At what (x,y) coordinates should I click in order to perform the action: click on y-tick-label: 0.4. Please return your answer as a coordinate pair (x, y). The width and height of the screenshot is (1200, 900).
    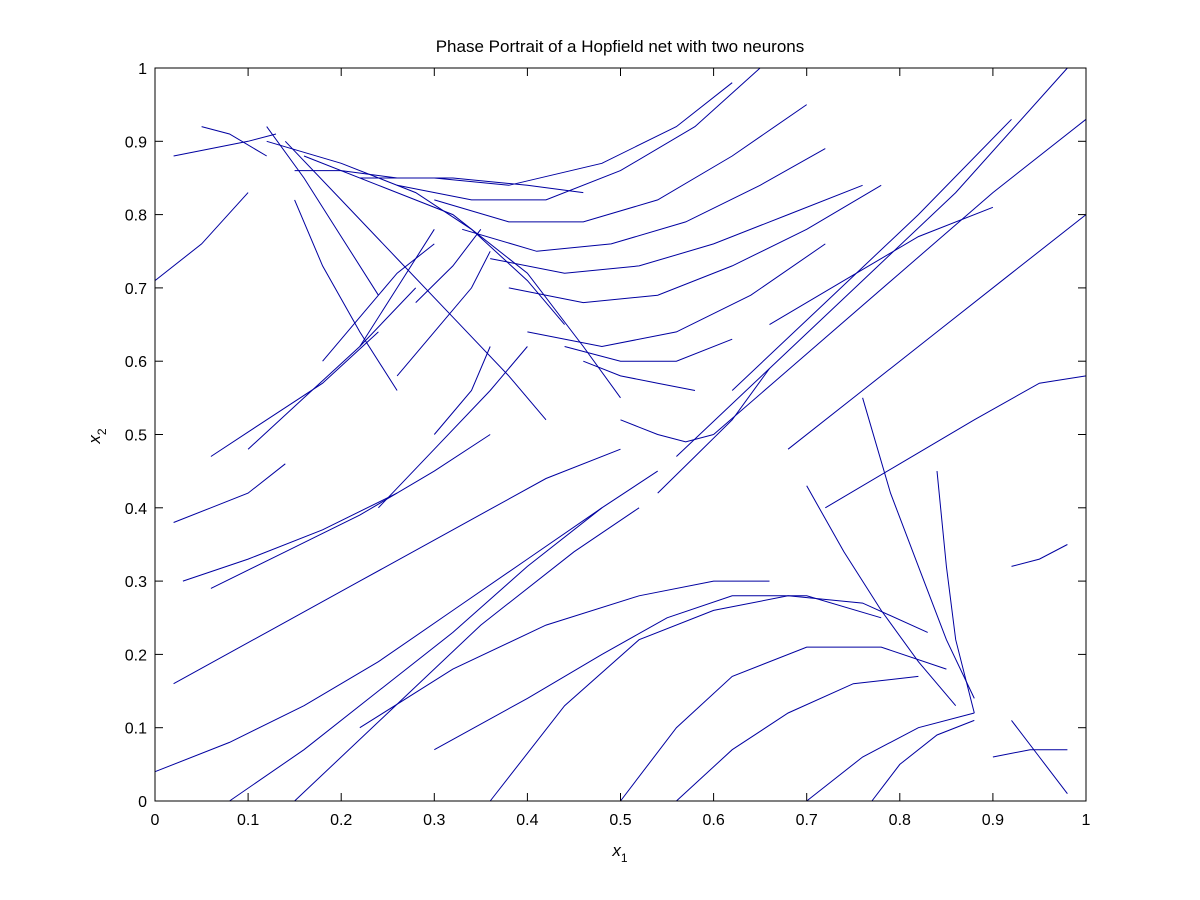
    Looking at the image, I should click on (136, 509).